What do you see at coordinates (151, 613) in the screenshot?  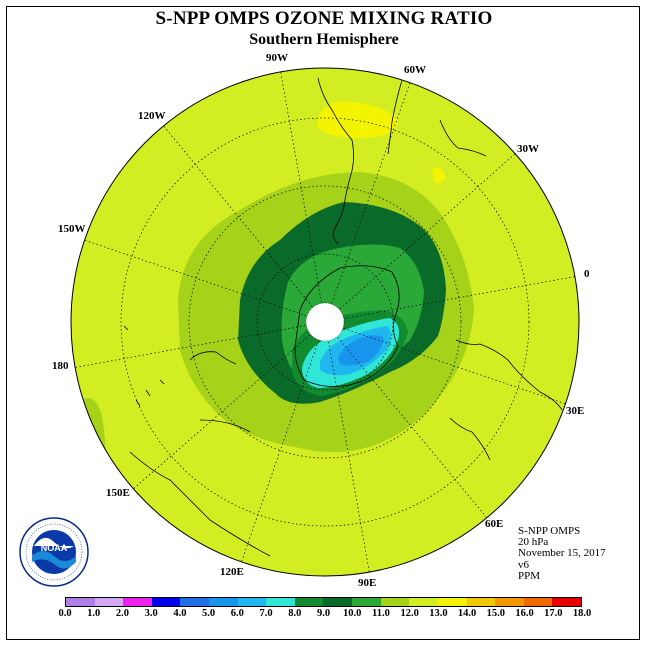 I see `colorbar-tick-label: 3.0` at bounding box center [151, 613].